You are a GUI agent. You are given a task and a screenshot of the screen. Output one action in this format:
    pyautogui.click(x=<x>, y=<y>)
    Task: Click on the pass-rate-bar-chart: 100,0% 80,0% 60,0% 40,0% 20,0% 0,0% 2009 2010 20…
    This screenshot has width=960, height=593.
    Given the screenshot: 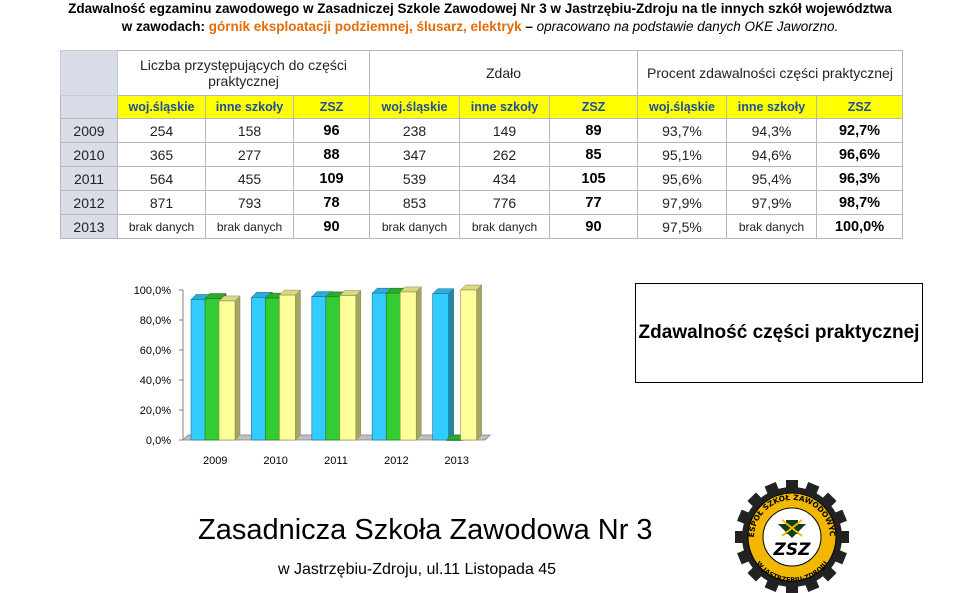 What is the action you would take?
    pyautogui.click(x=312, y=375)
    